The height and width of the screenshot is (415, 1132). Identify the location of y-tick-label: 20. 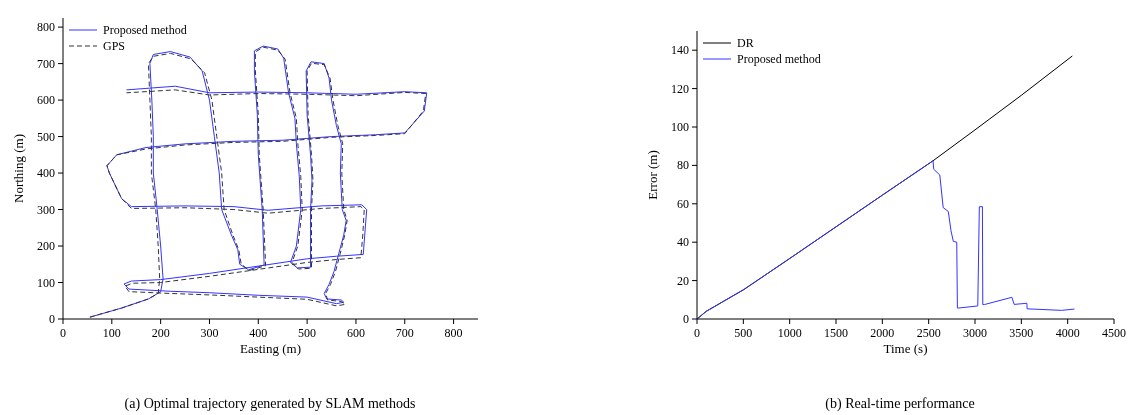
(683, 280).